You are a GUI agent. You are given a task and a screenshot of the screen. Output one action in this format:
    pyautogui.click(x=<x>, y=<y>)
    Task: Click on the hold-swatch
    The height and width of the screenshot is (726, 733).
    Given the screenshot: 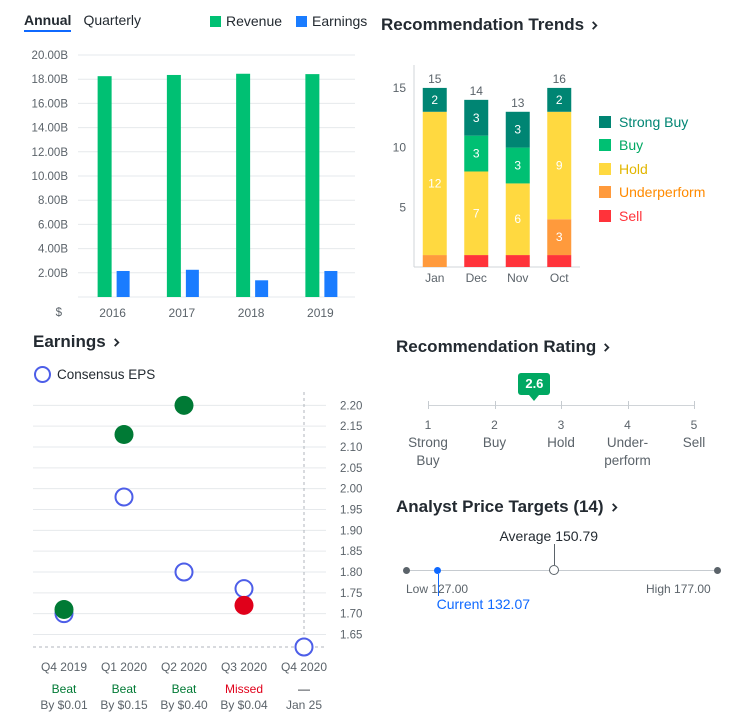 What is the action you would take?
    pyautogui.click(x=605, y=168)
    